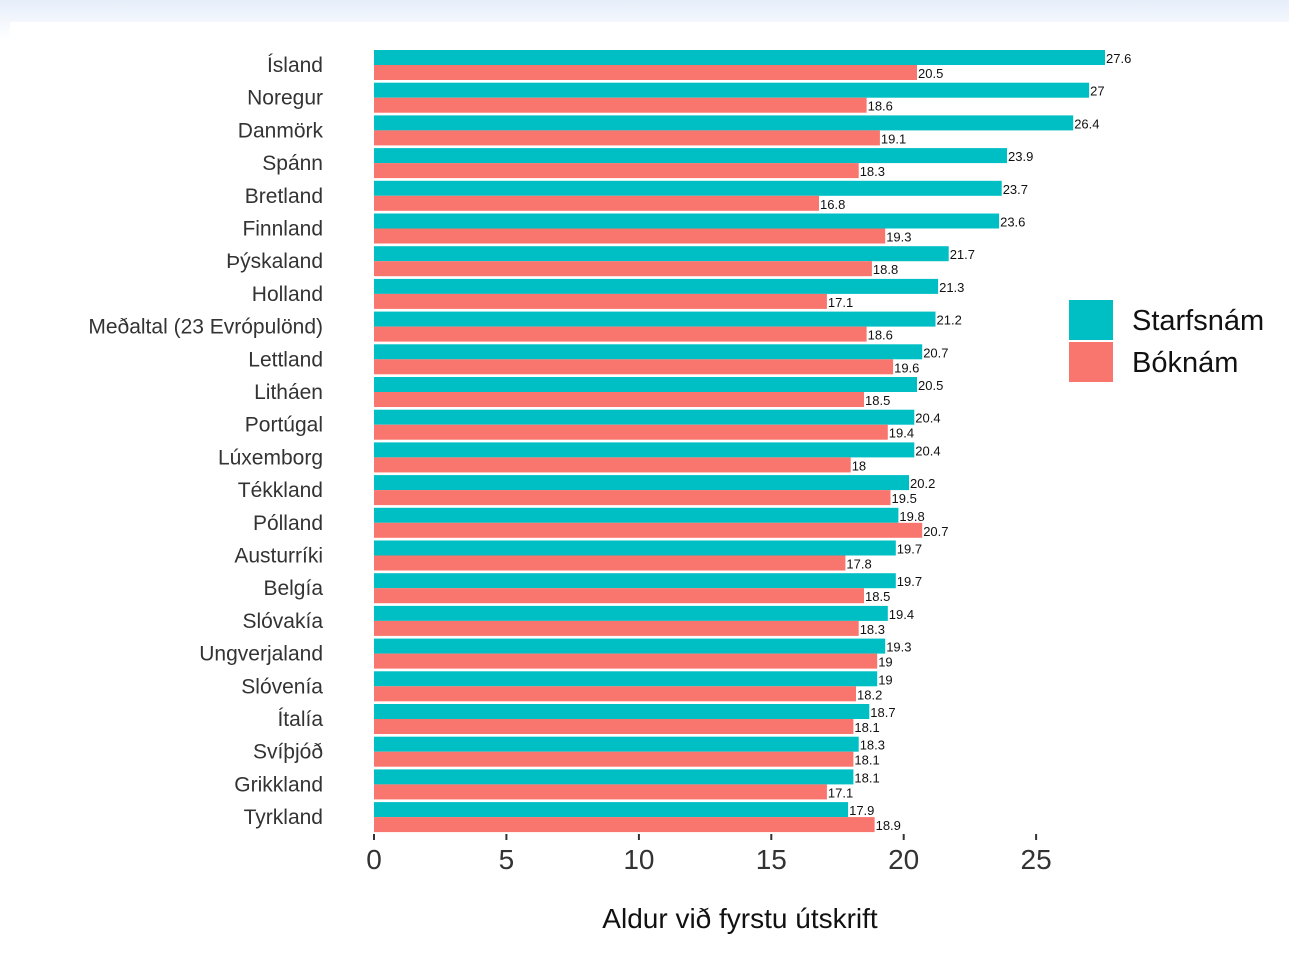  What do you see at coordinates (278, 784) in the screenshot?
I see `category-label: Grikkland` at bounding box center [278, 784].